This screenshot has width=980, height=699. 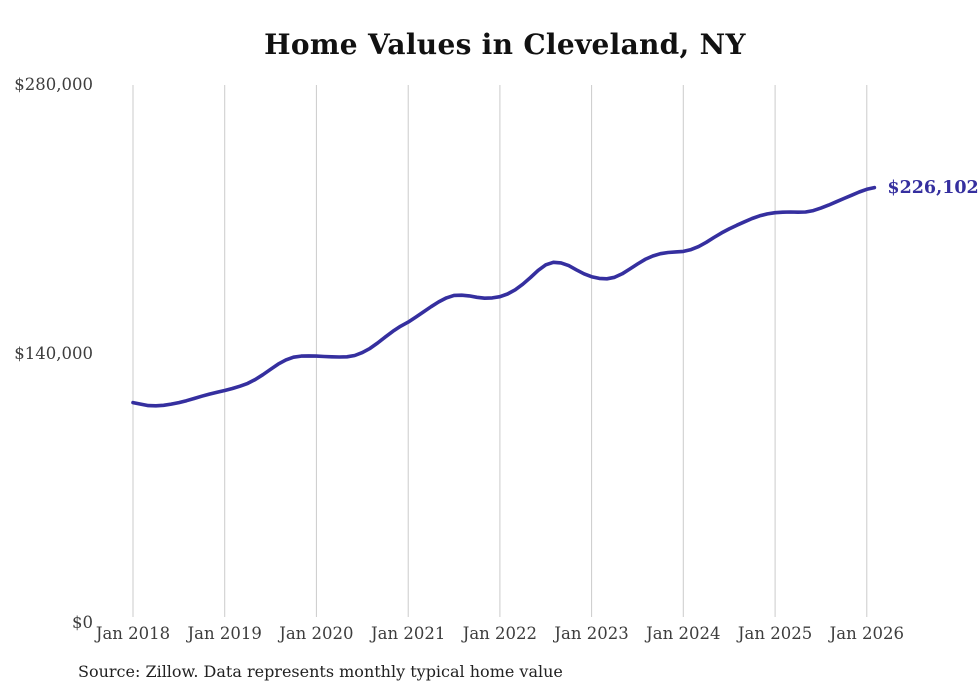 What do you see at coordinates (316, 633) in the screenshot?
I see `x-axis-tick-label: Jan 2020` at bounding box center [316, 633].